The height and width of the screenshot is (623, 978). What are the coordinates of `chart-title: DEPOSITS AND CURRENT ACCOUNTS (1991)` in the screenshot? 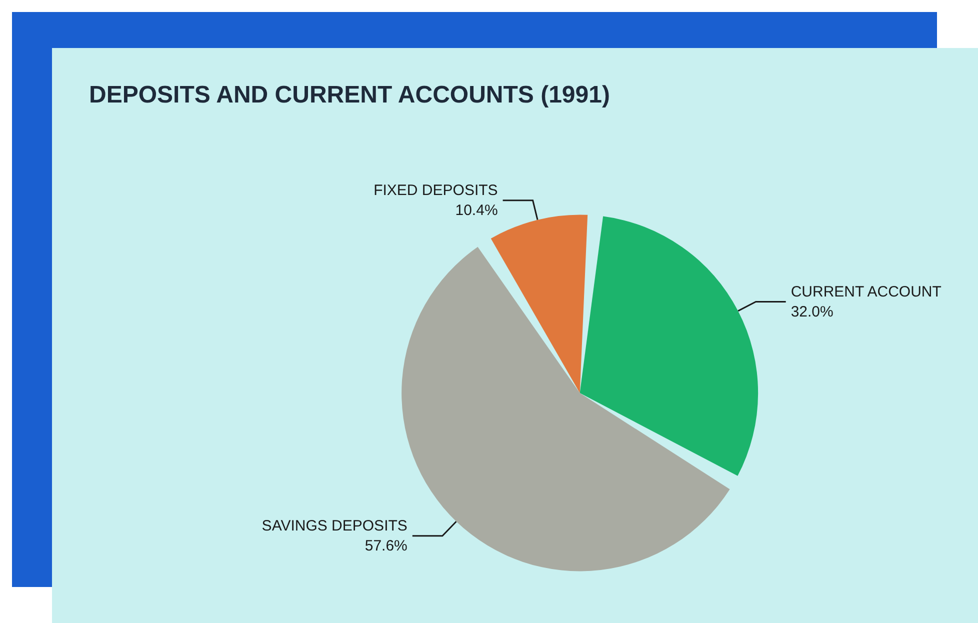 It's located at (349, 95).